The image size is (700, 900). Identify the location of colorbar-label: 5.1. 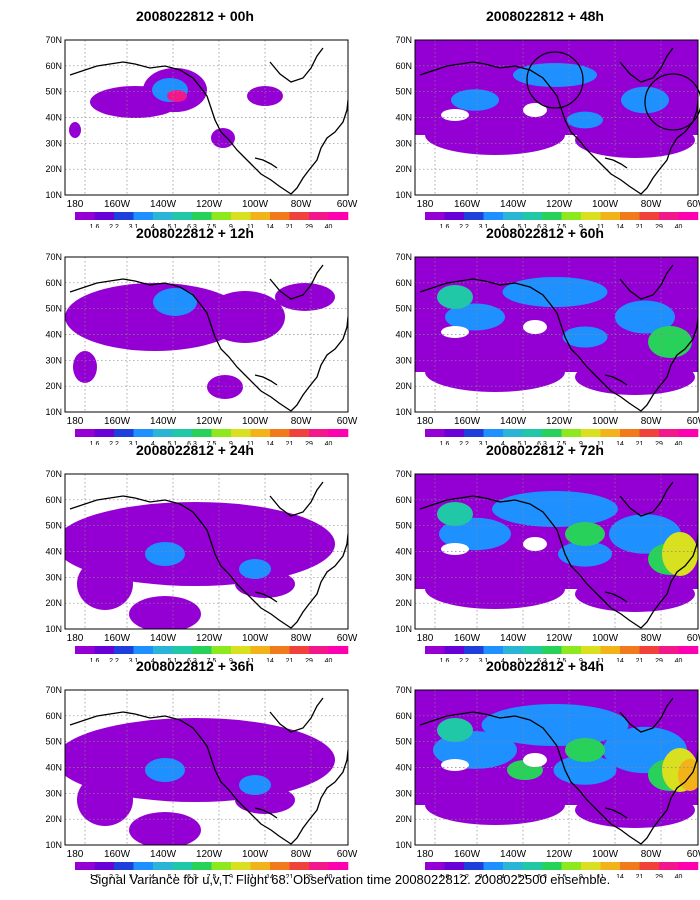
(173, 226).